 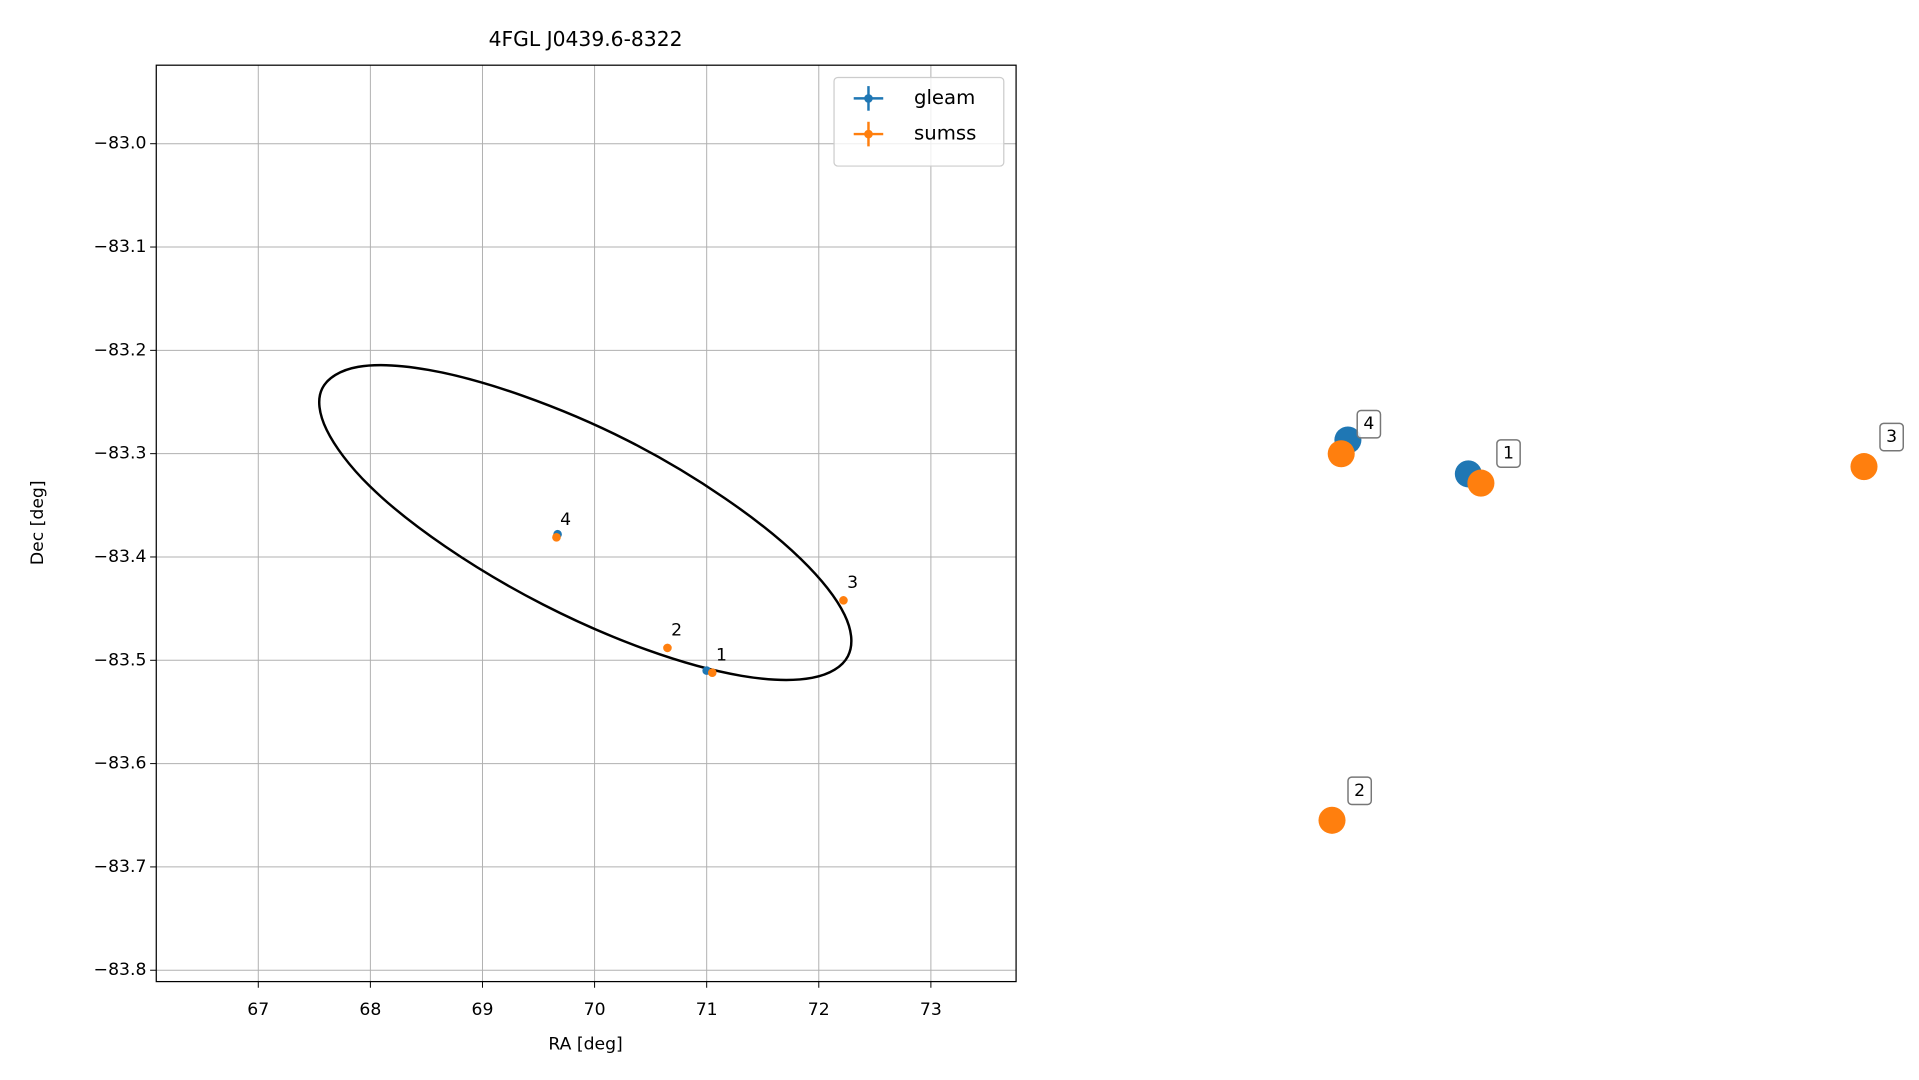 I want to click on y-tick-label: −83.0, so click(x=120, y=144).